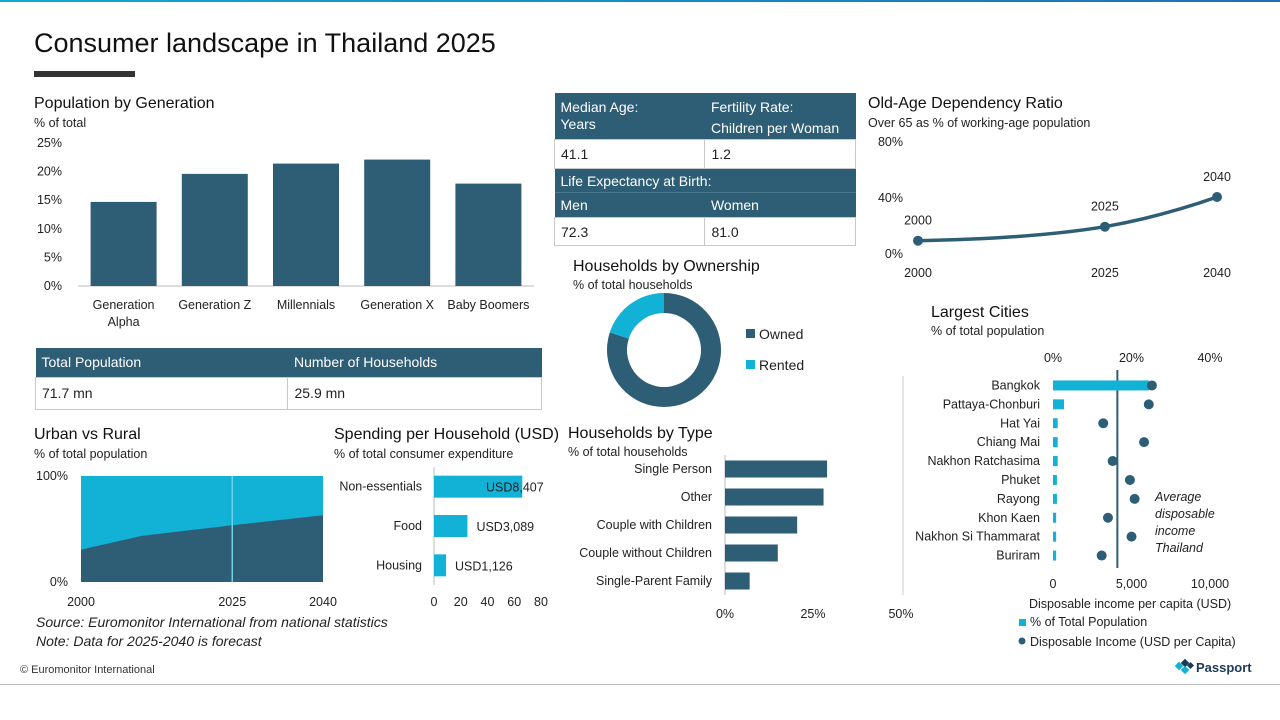 The width and height of the screenshot is (1280, 720). Describe the element at coordinates (1015, 385) in the screenshot. I see `cities-category-label: Bangkok` at that location.